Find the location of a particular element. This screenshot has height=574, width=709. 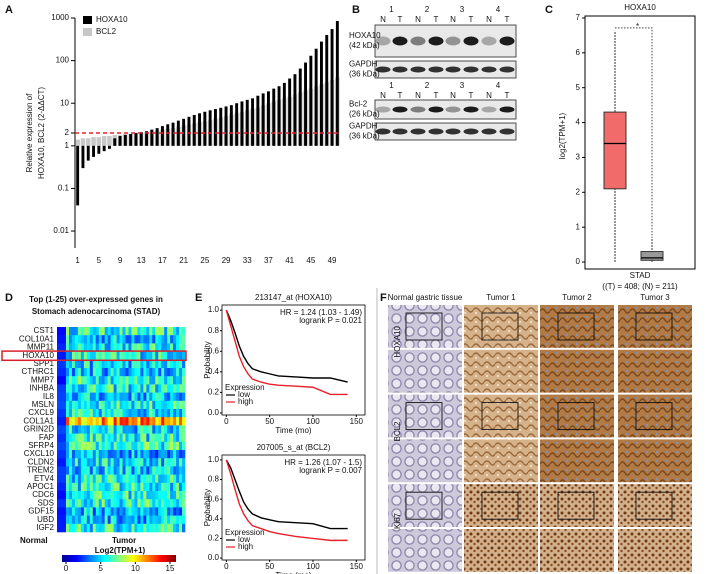

y-tick-label: 4 is located at coordinates (578, 122).